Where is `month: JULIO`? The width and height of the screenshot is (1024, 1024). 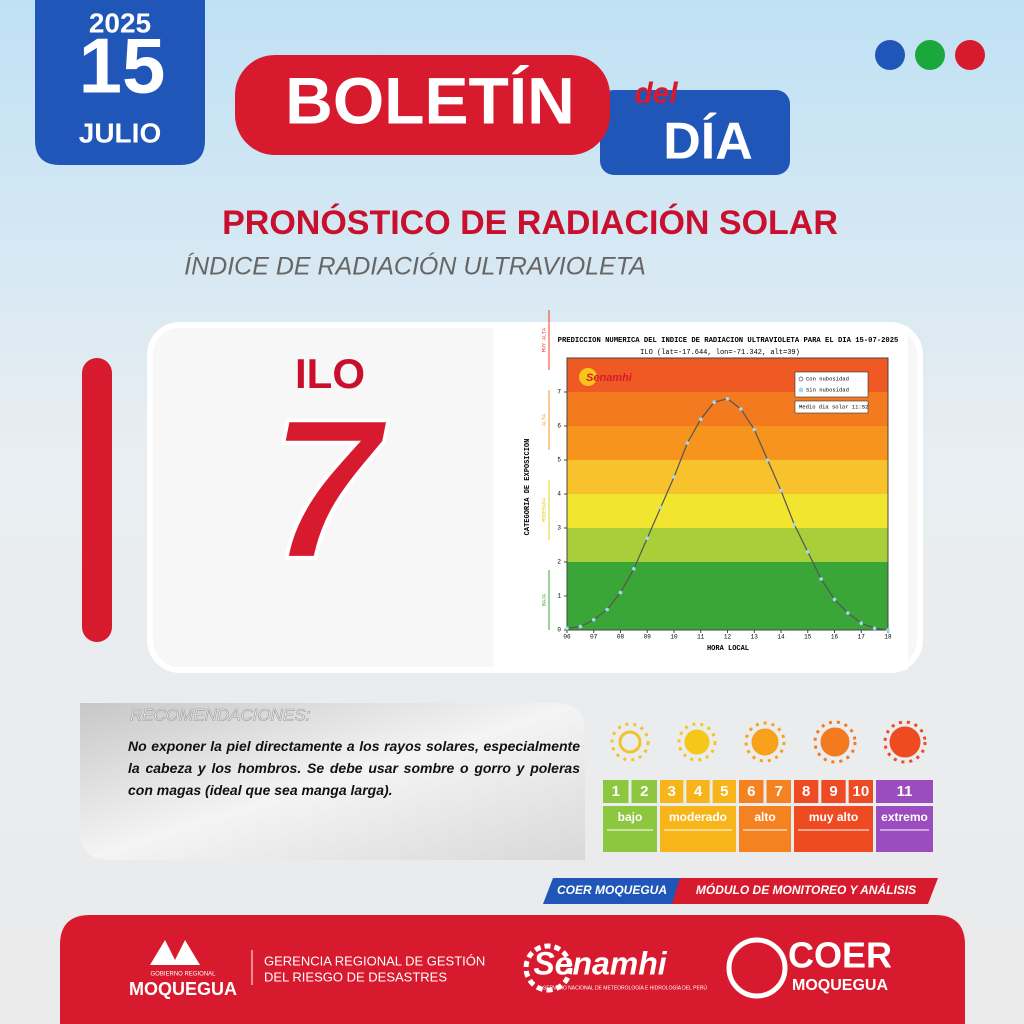
month: JULIO is located at coordinates (120, 132).